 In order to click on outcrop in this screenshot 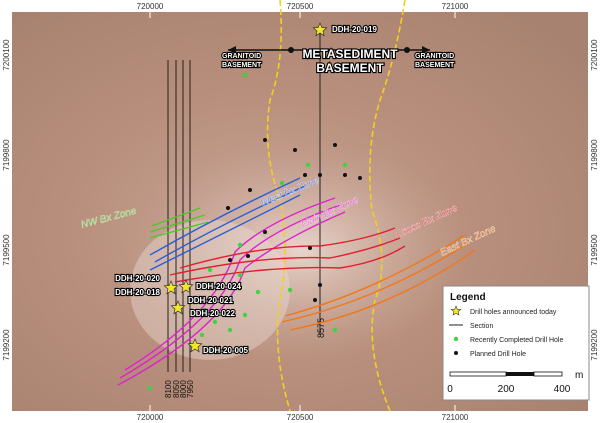, I will do `click(210, 290)`.